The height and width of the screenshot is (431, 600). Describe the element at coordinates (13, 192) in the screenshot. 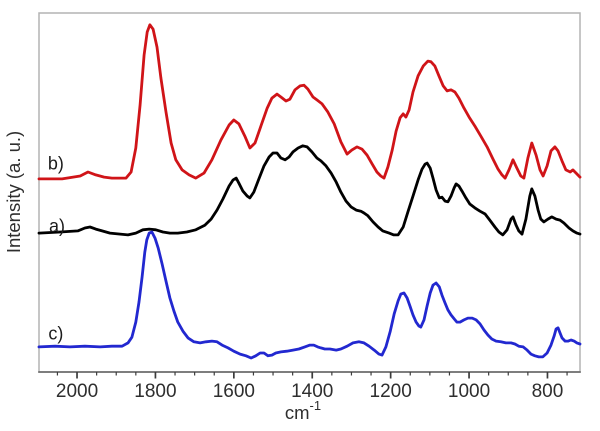

I see `y-axis-label: Intensity (a. u.)` at that location.